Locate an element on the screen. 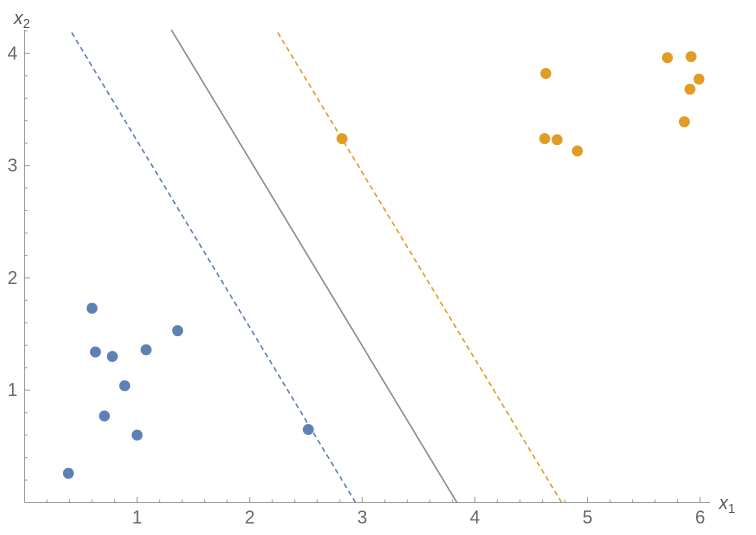 The height and width of the screenshot is (535, 756). y-axis-tick-label: 3 is located at coordinates (12, 166).